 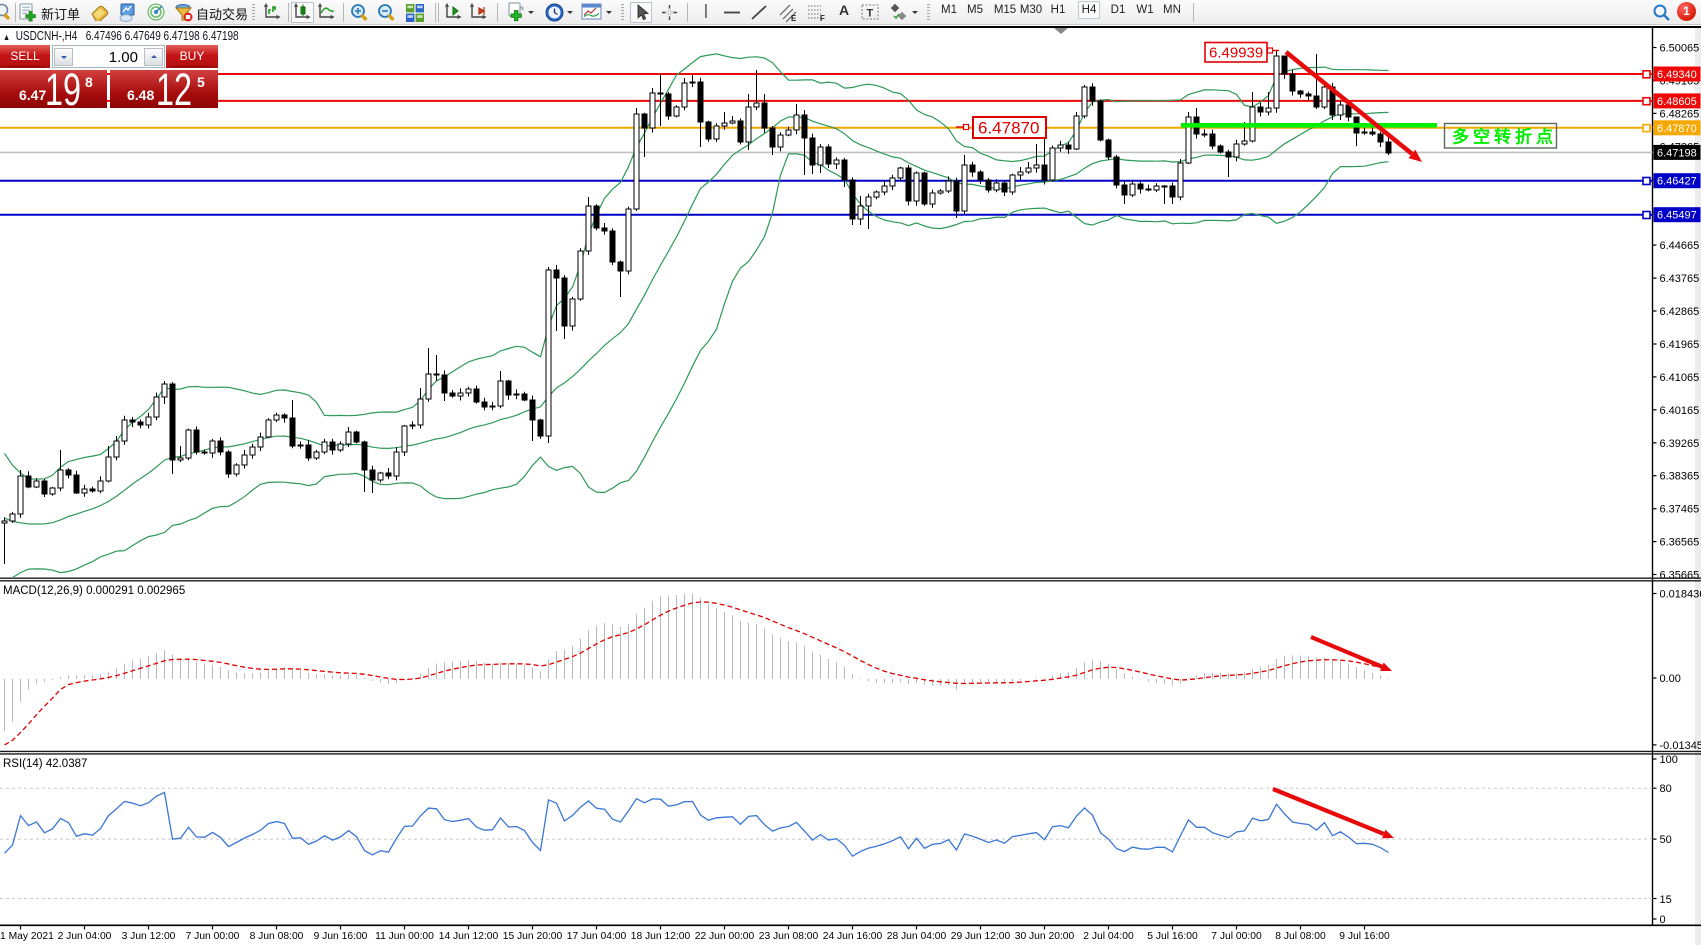 I want to click on svg-text: -0.013458, so click(x=1680, y=746).